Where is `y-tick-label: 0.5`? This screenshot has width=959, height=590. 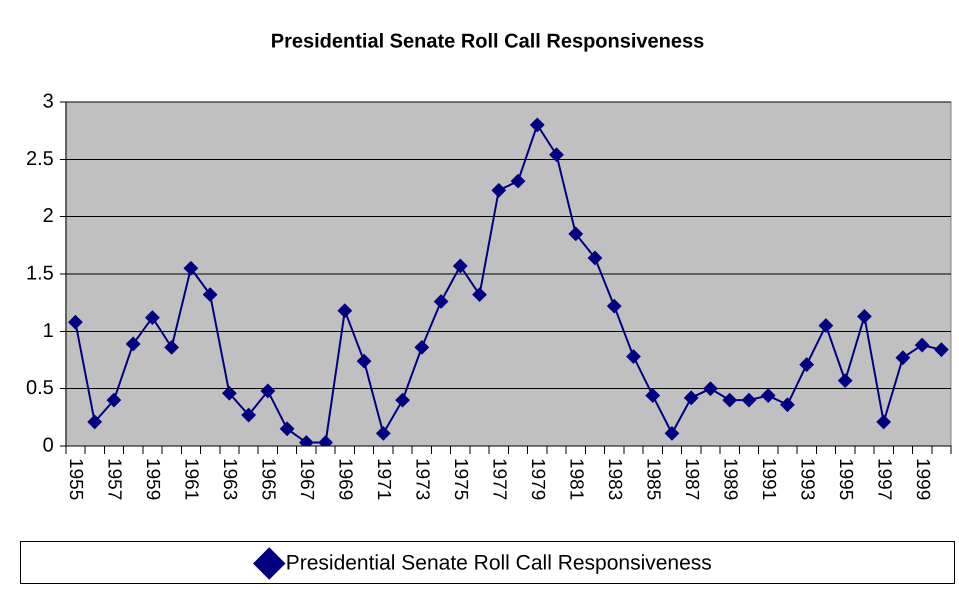
y-tick-label: 0.5 is located at coordinates (40, 388).